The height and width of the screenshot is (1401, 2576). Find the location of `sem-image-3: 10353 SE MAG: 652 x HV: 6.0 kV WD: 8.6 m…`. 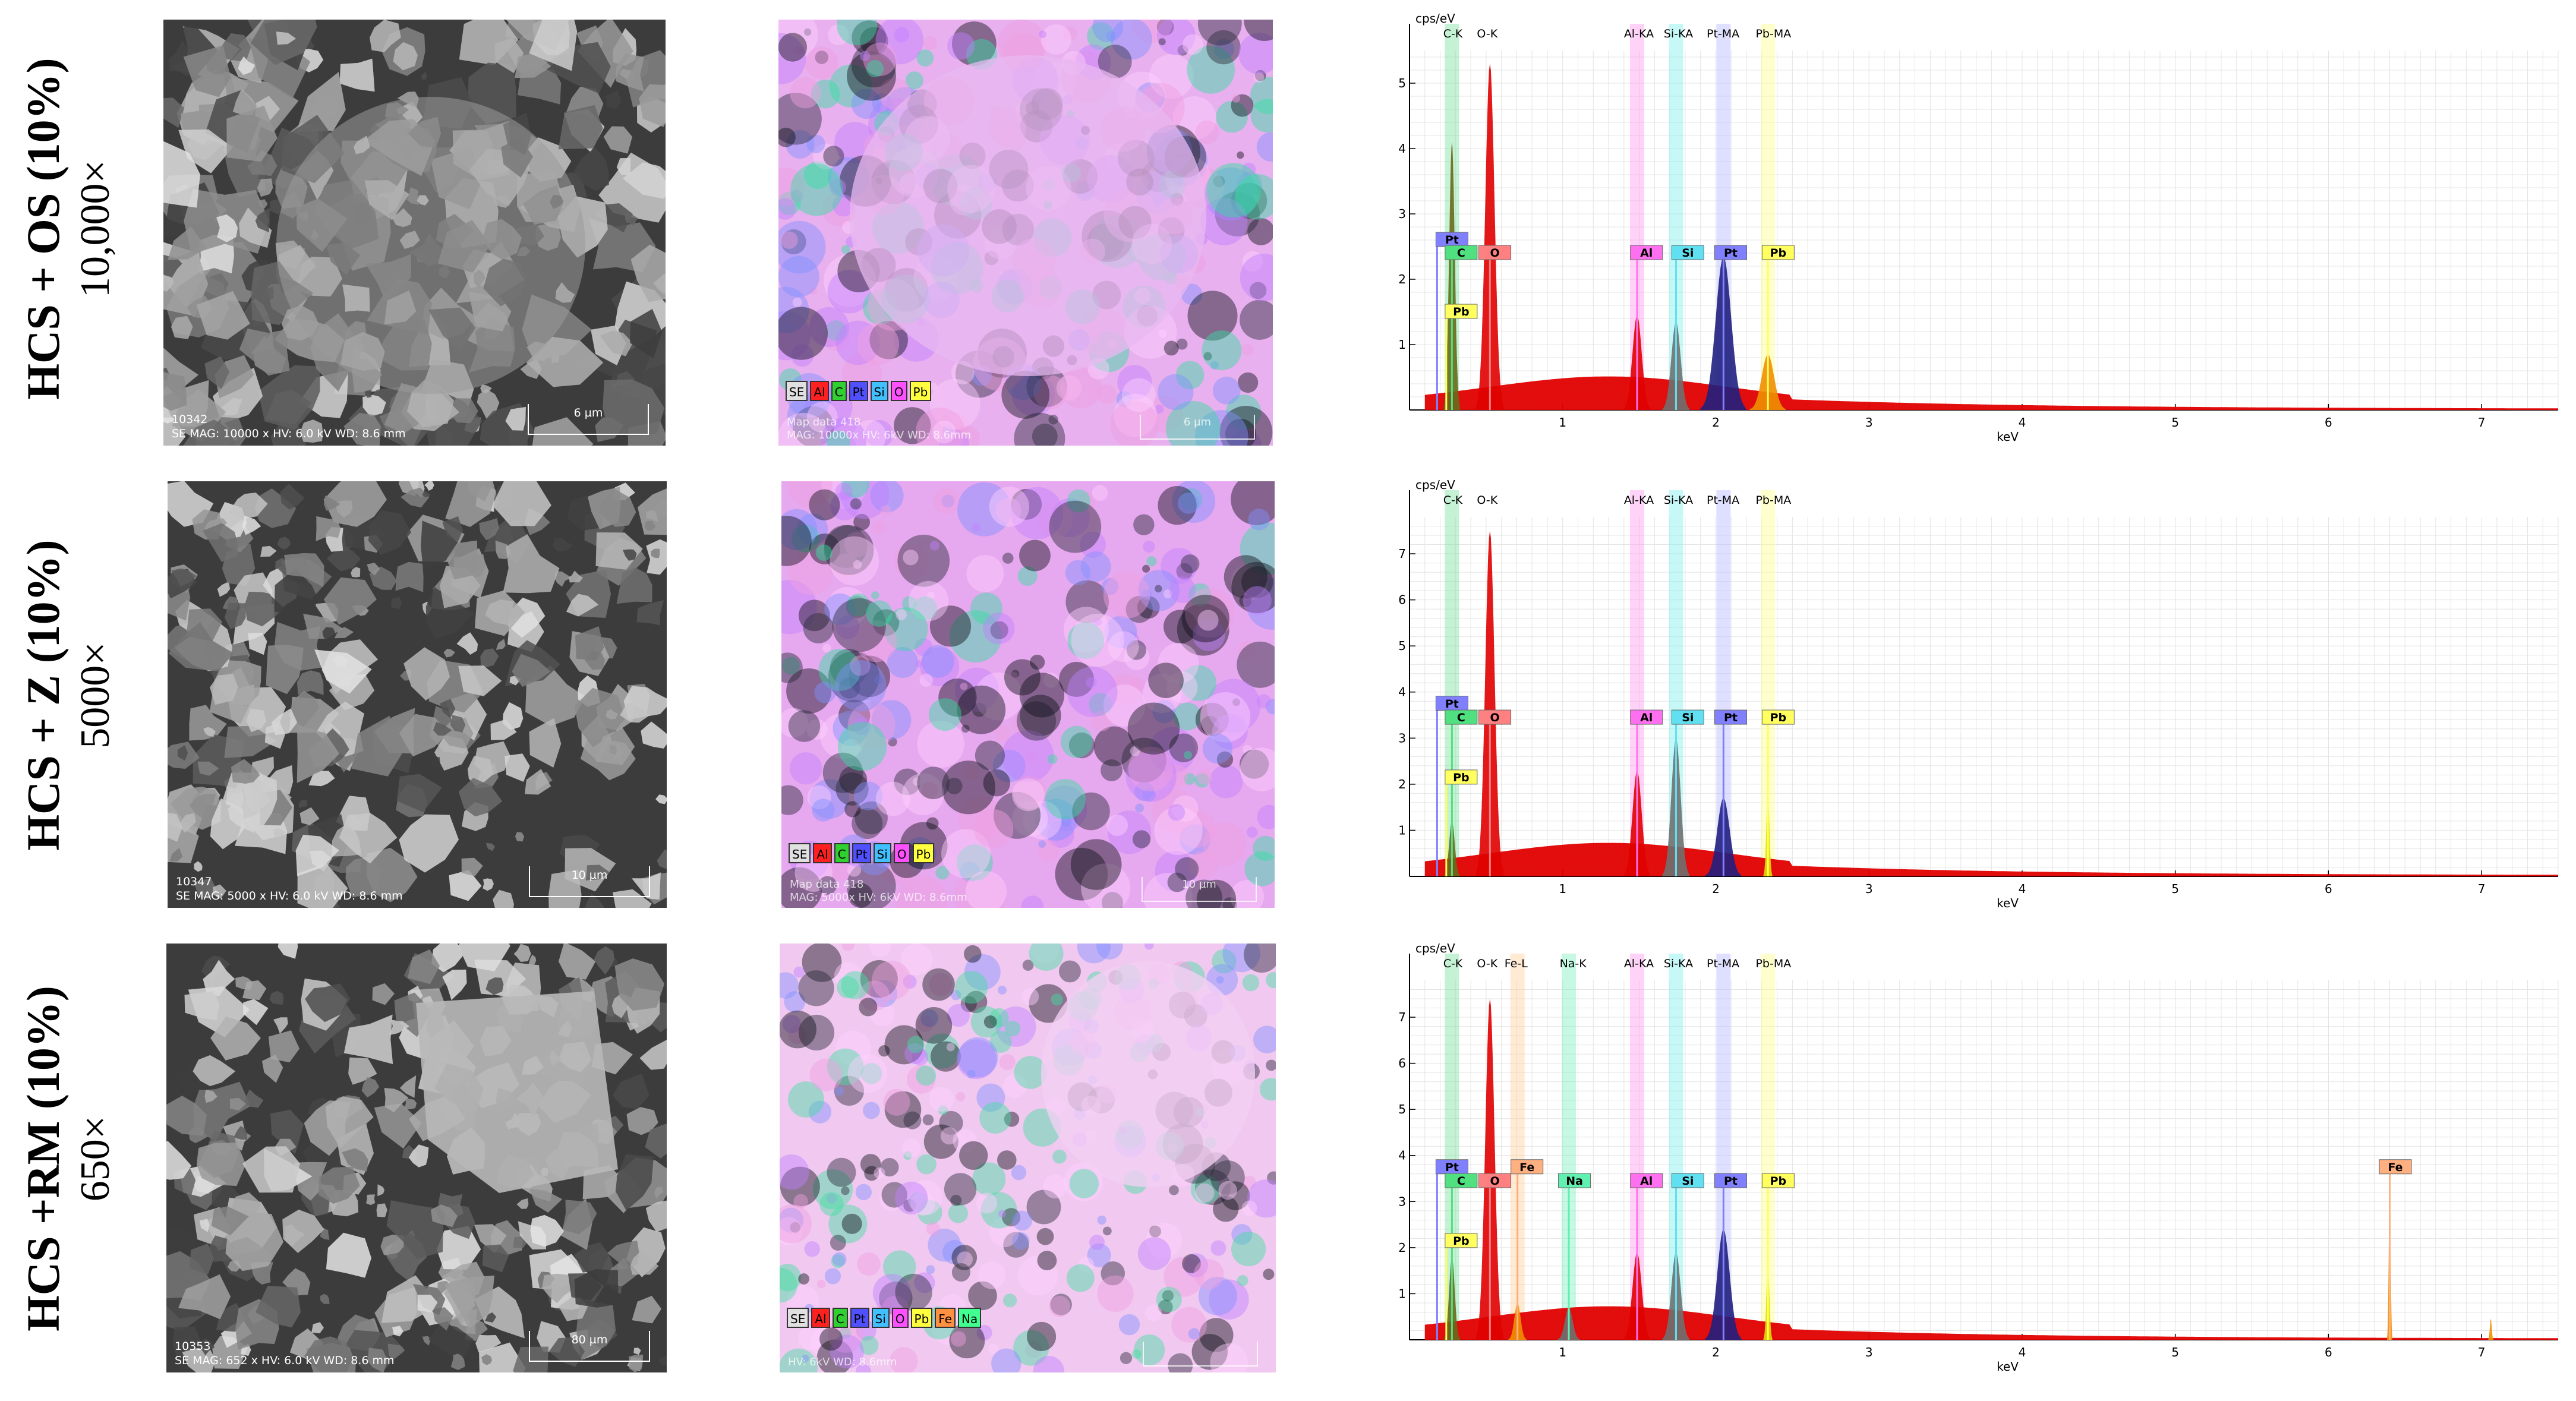

sem-image-3: 10353 SE MAG: 652 x HV: 6.0 kV WD: 8.6 m… is located at coordinates (416, 1158).